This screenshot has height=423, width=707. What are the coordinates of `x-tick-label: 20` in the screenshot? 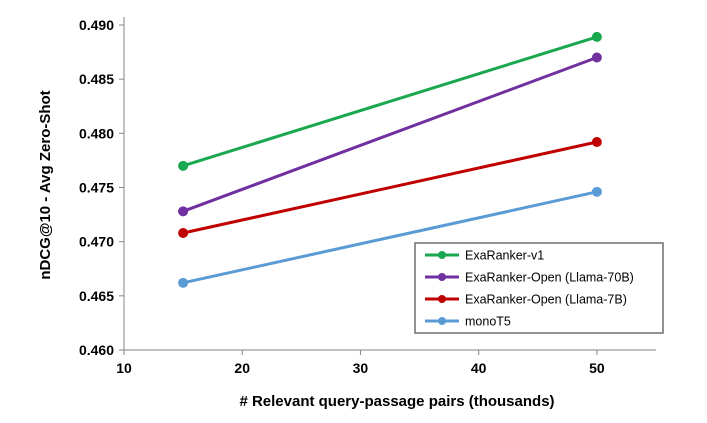 It's located at (242, 368).